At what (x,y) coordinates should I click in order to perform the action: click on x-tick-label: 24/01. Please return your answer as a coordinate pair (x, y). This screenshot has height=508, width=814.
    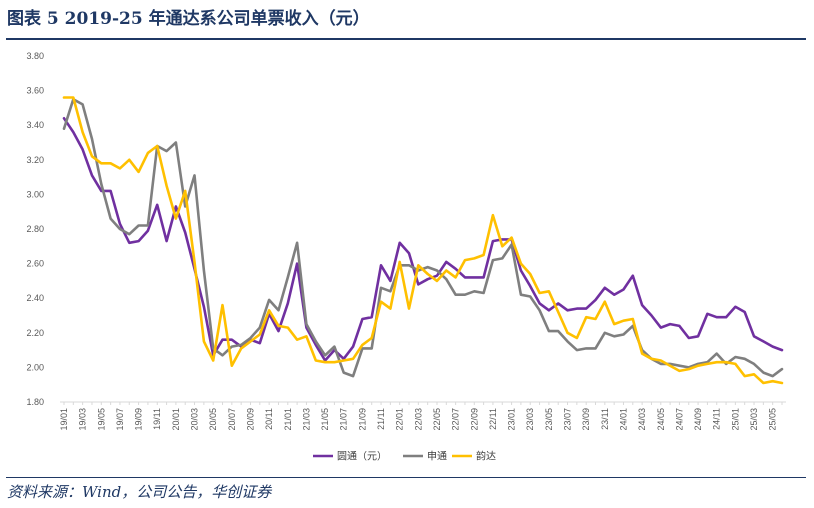
    Looking at the image, I should click on (623, 419).